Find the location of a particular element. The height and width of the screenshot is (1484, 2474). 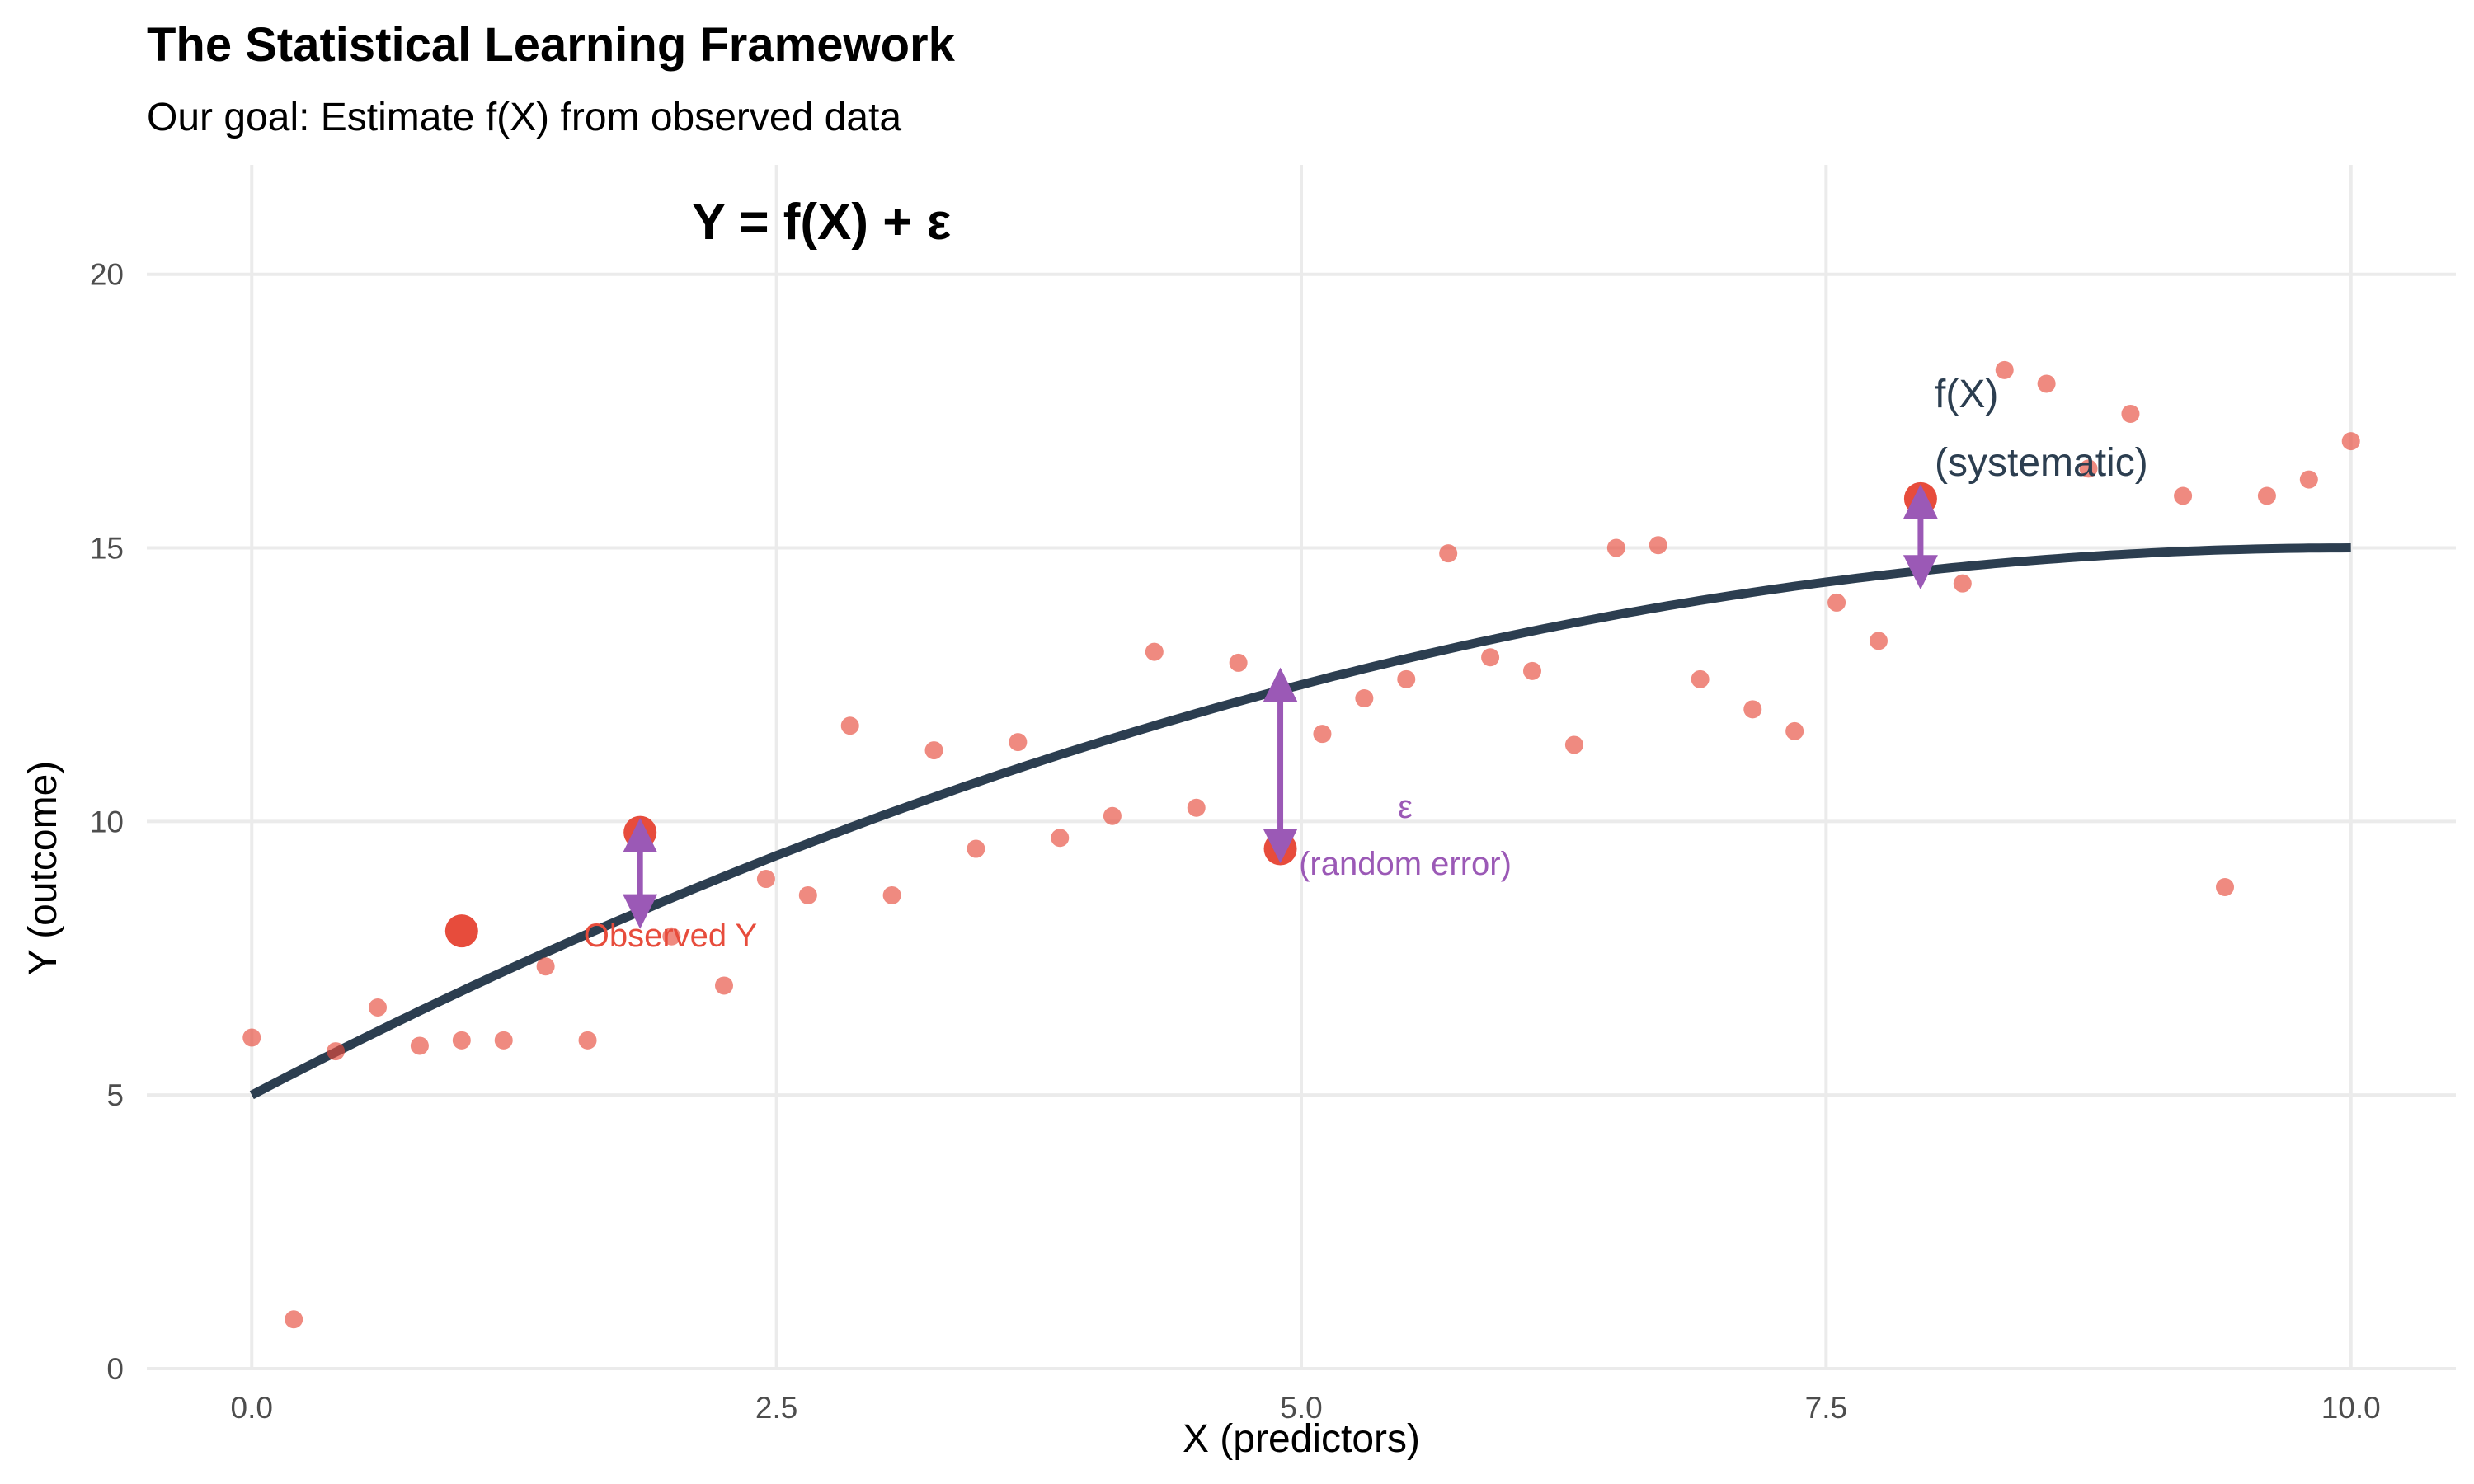

highlighted-point is located at coordinates (461, 931).